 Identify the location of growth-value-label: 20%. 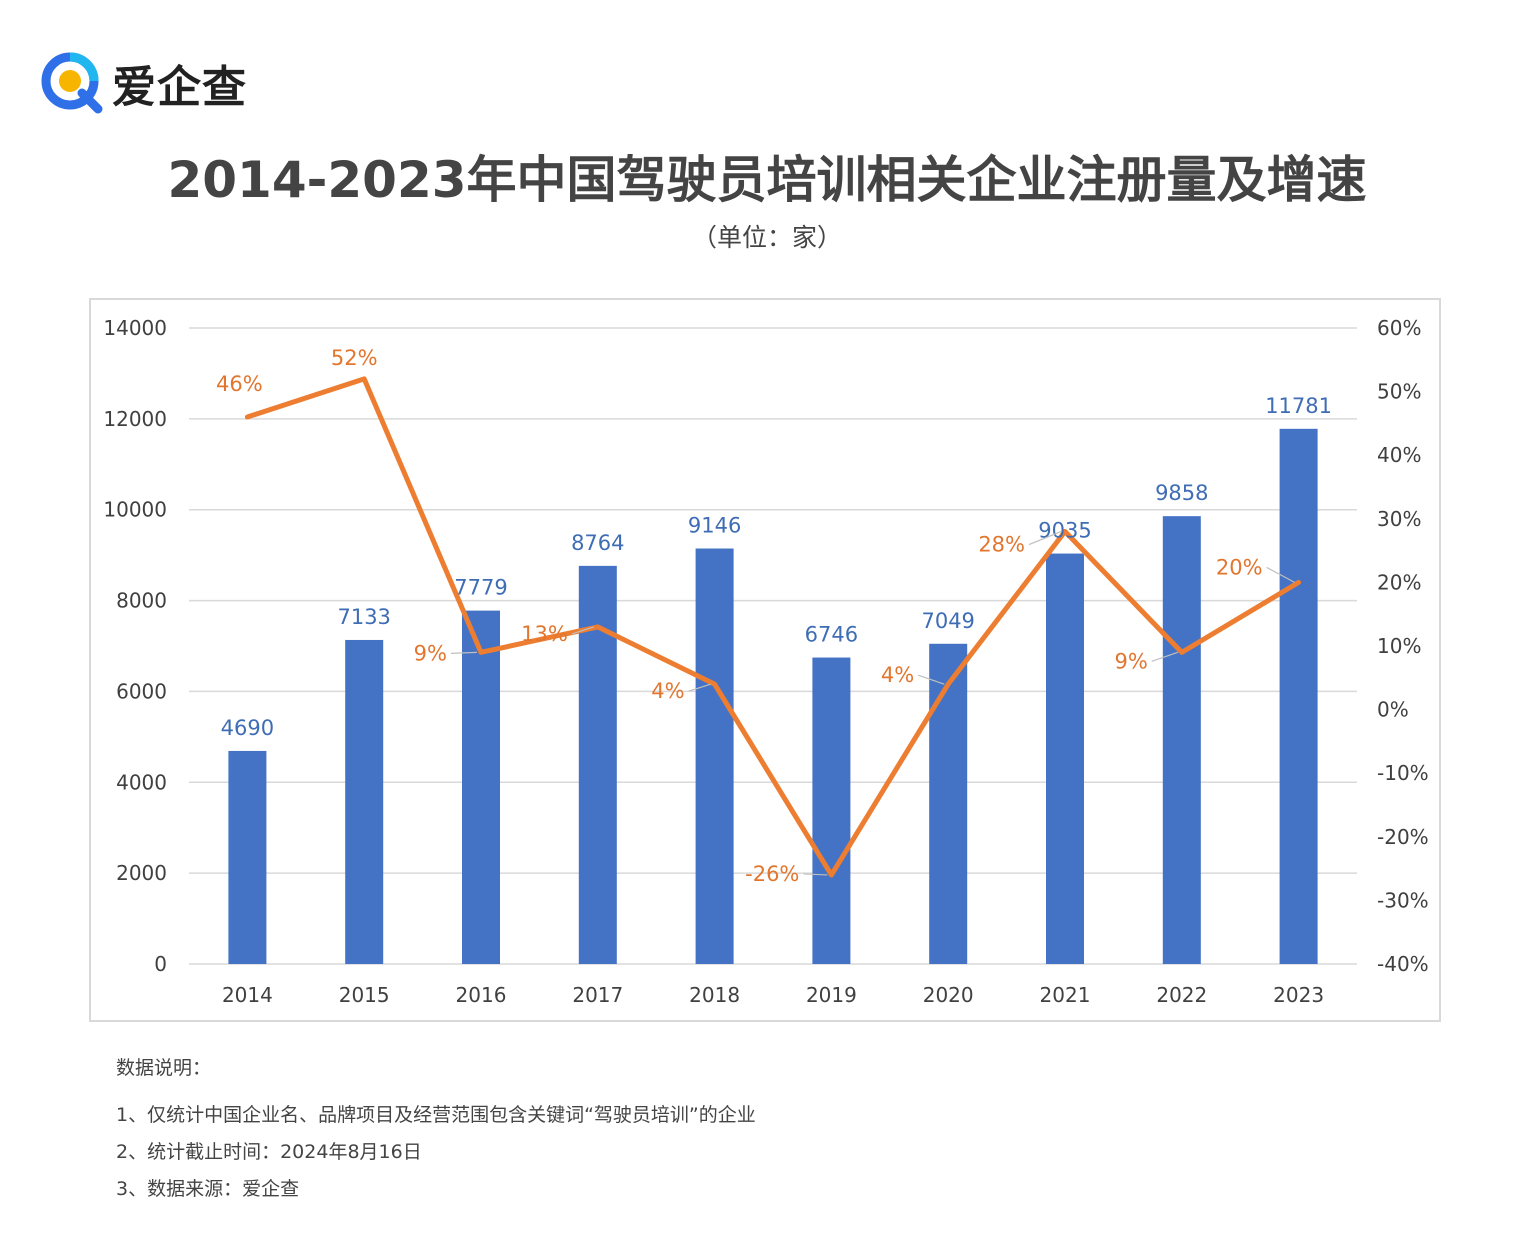
(1239, 567).